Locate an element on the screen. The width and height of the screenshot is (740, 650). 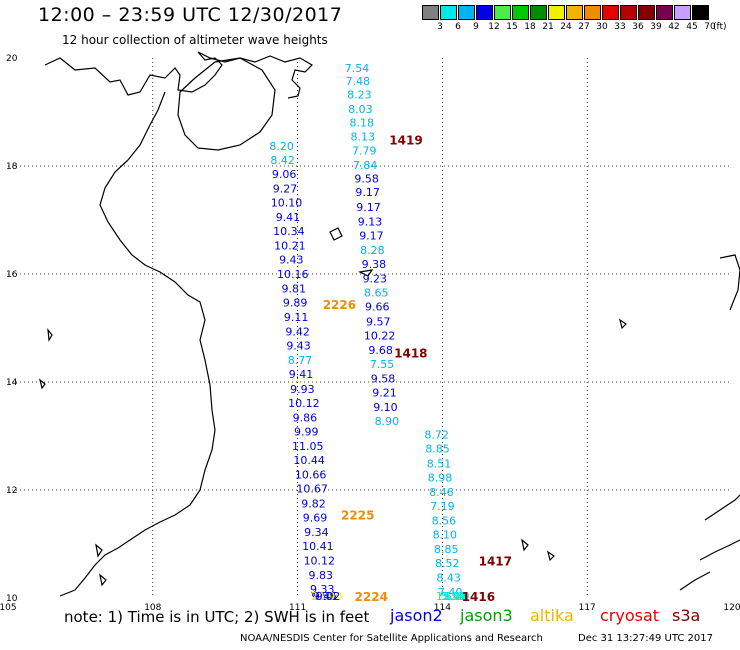
colorbar-label: 18 is located at coordinates (530, 27).